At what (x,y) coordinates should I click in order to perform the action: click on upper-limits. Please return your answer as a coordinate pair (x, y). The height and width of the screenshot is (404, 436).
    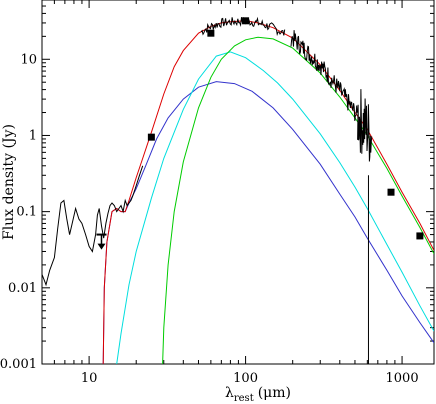
    Looking at the image, I should click on (101, 241).